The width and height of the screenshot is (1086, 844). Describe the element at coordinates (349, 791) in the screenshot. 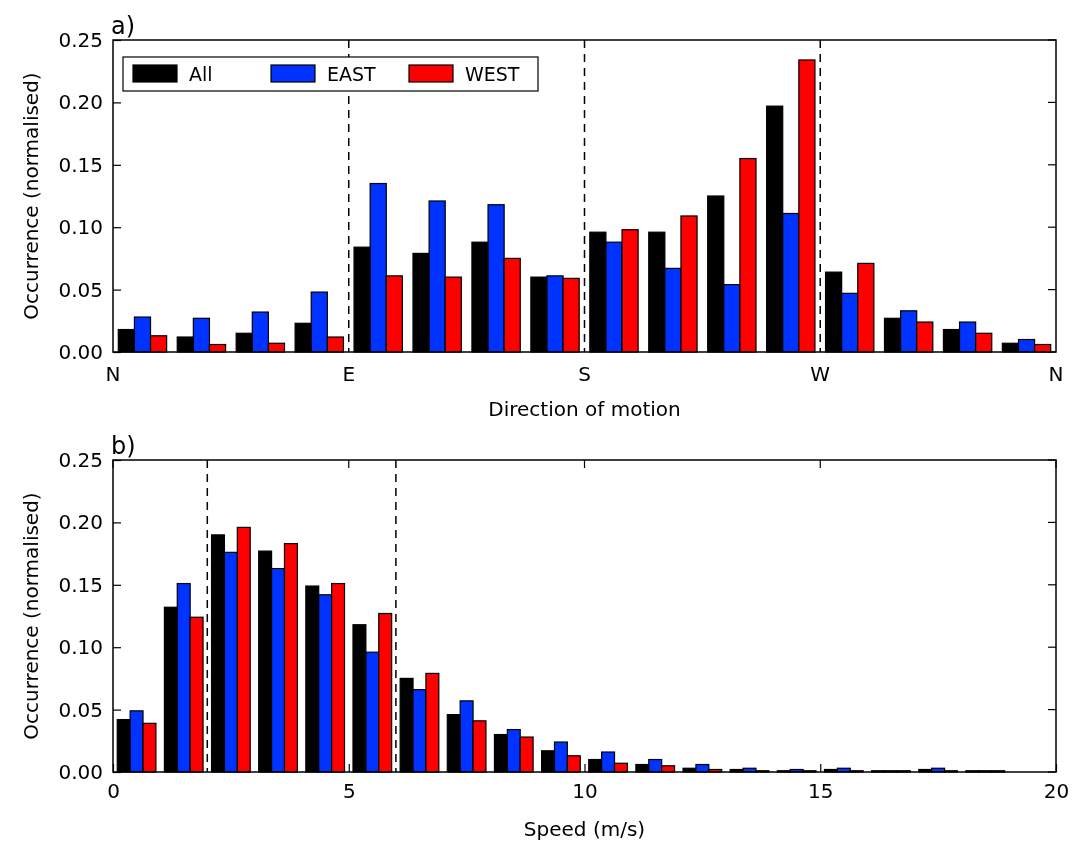

I see `x-tick-label: 5` at that location.